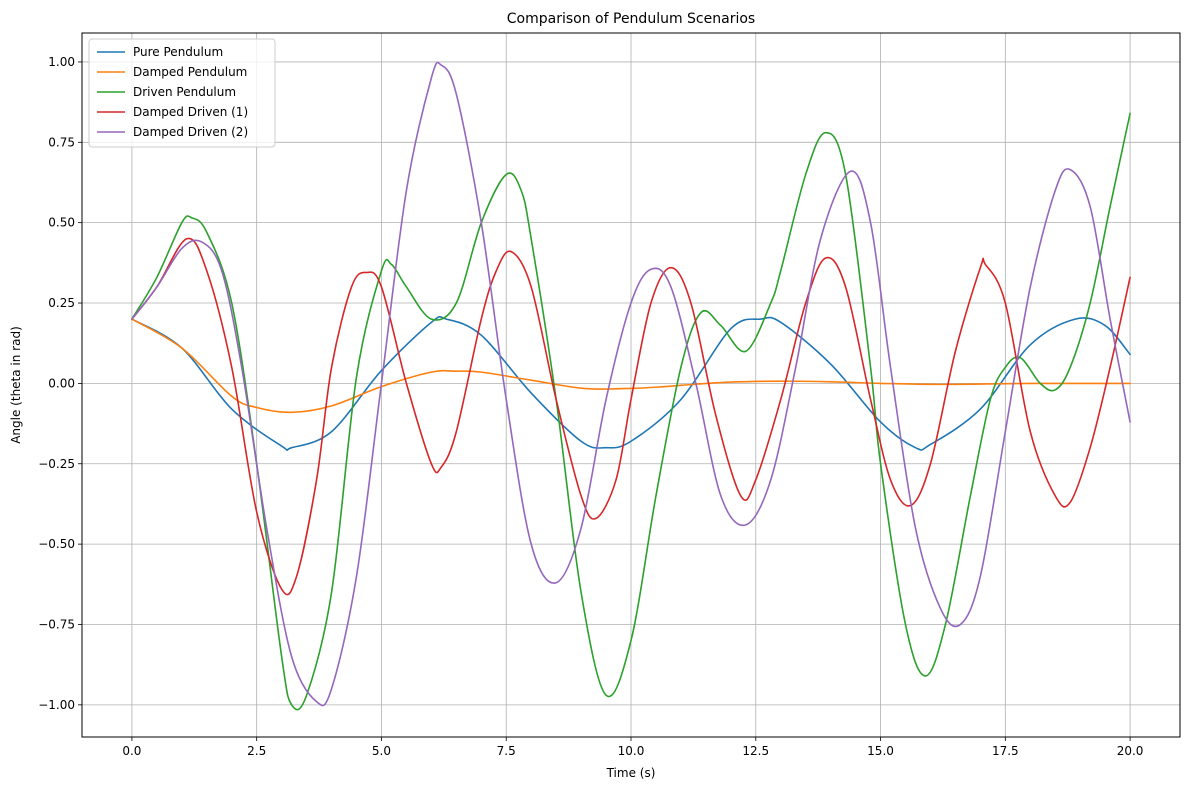  I want to click on x-axis-label: Time (s), so click(631, 773).